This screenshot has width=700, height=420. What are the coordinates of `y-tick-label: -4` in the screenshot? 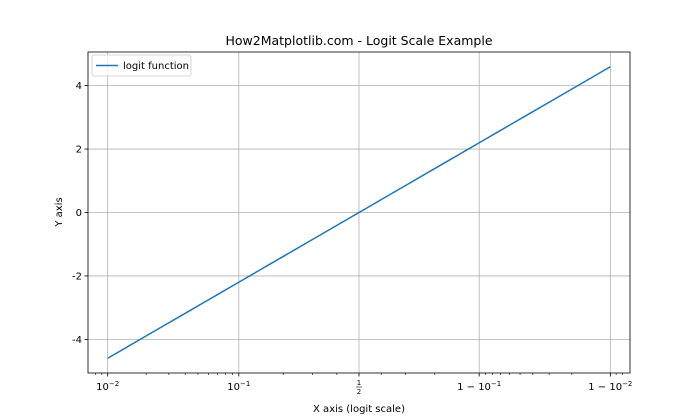 It's located at (77, 340).